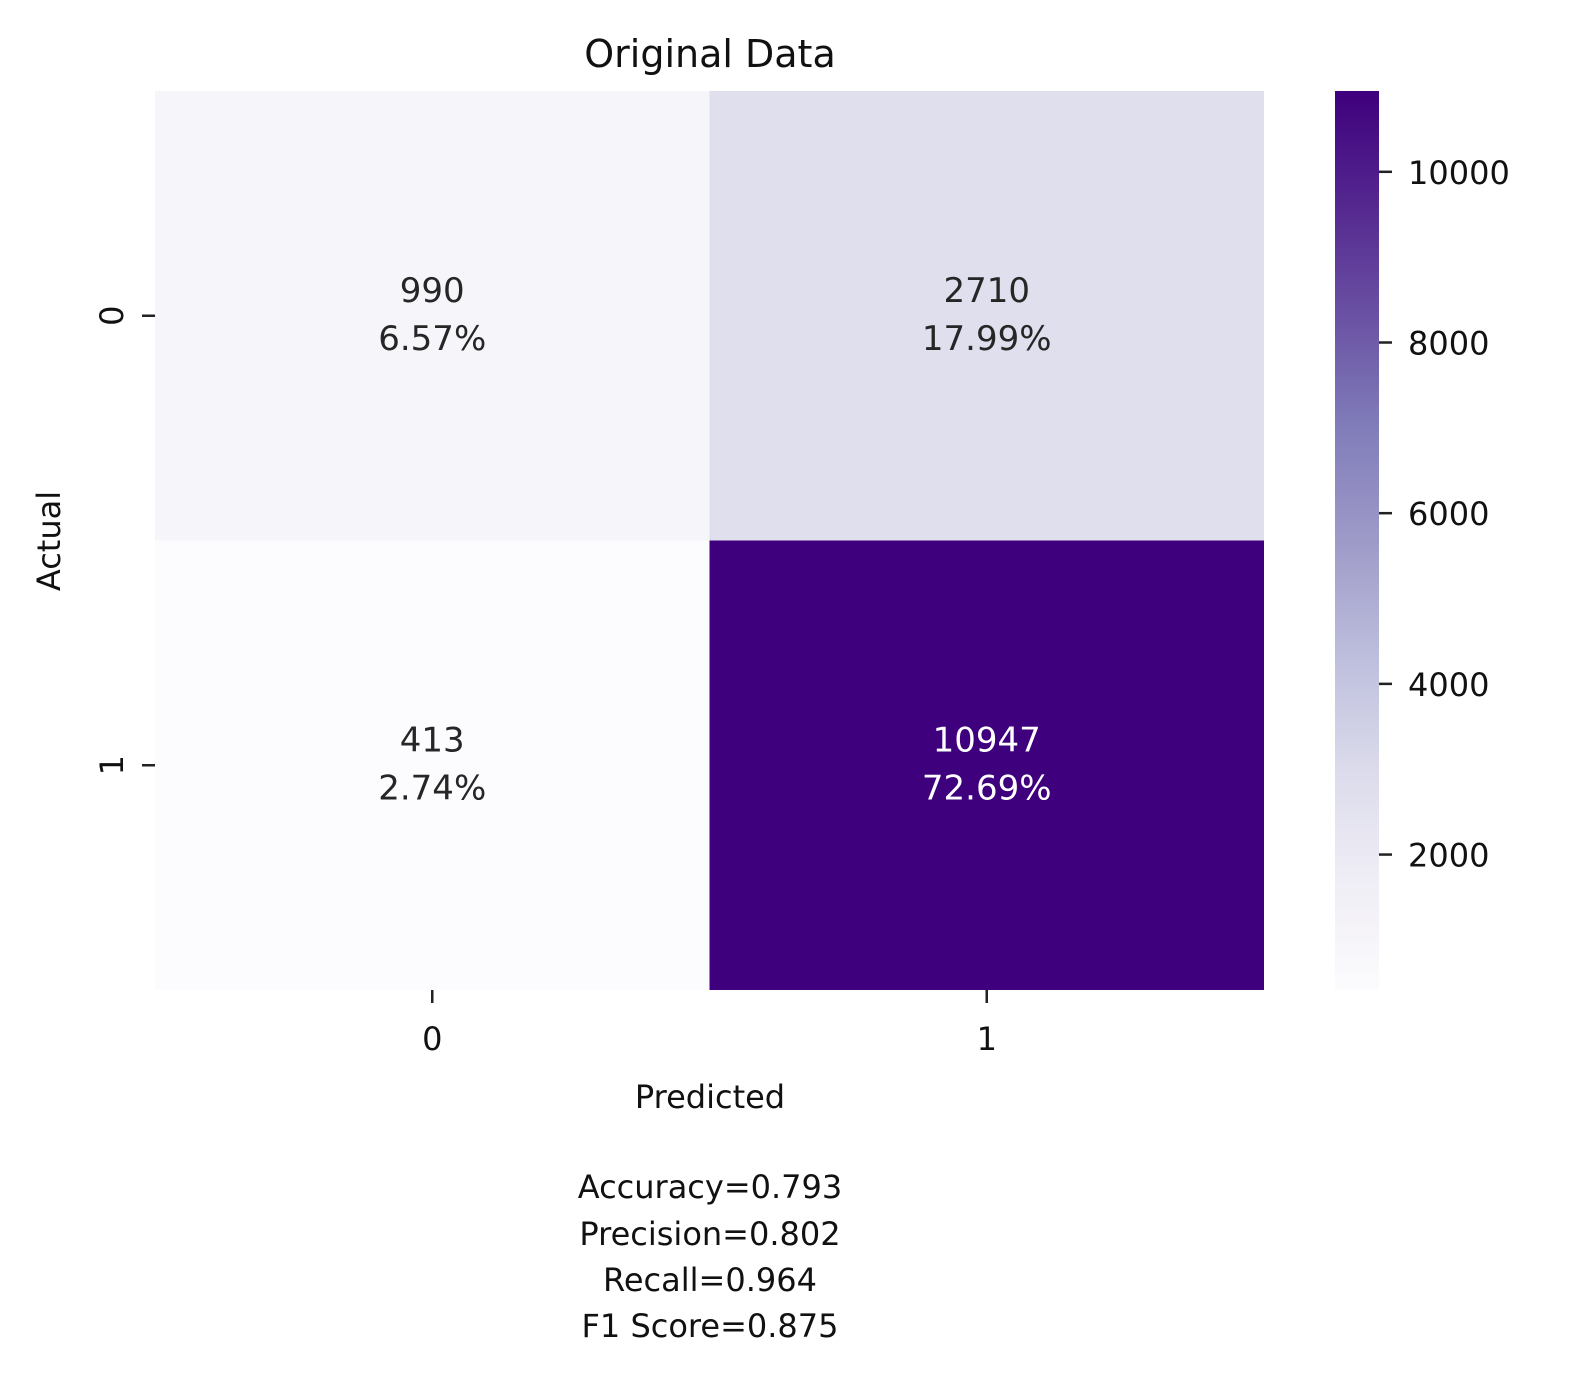 Image resolution: width=1578 pixels, height=1385 pixels. What do you see at coordinates (1459, 173) in the screenshot?
I see `colorbar-tick-label: 10000` at bounding box center [1459, 173].